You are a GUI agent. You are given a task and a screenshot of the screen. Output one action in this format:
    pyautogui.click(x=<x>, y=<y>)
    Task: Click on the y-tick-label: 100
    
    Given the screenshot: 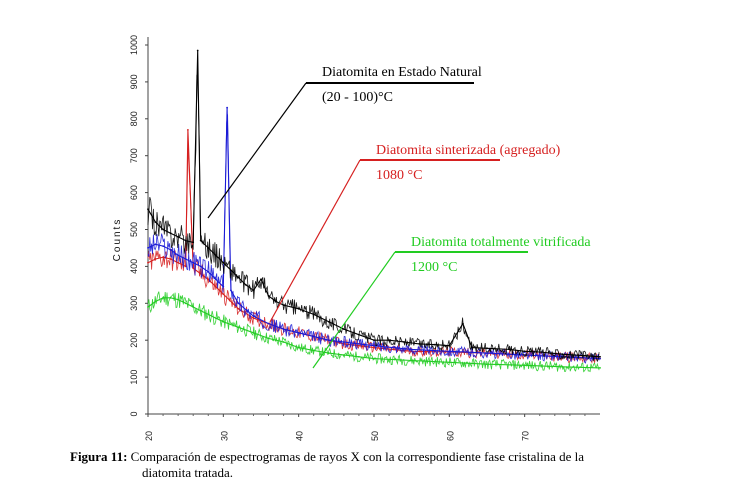 What is the action you would take?
    pyautogui.click(x=134, y=377)
    